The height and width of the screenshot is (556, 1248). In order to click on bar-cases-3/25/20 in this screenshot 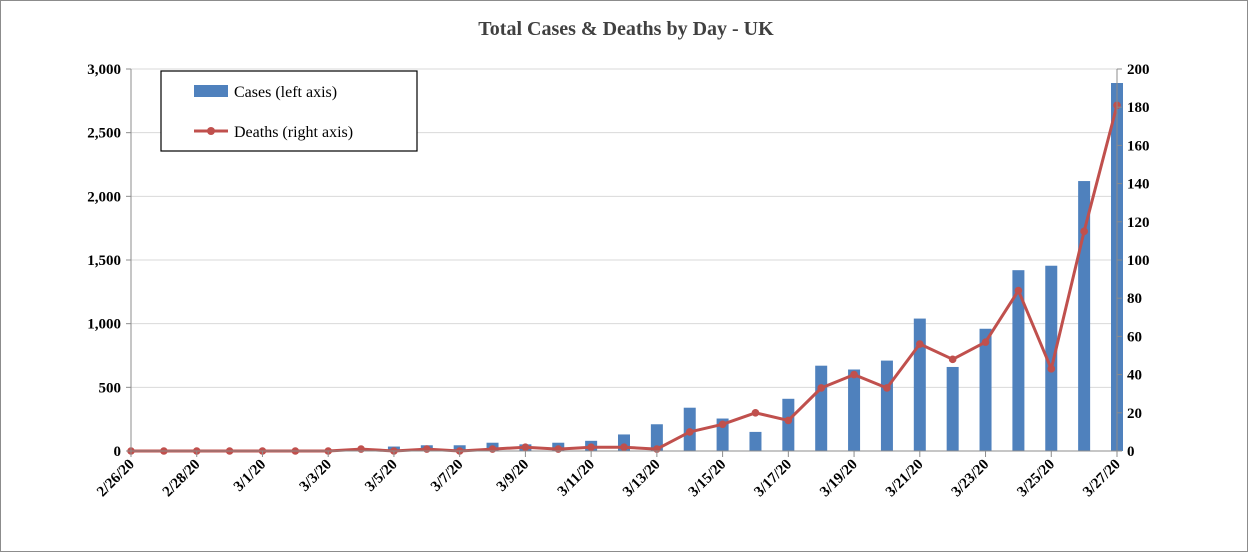, I will do `click(1051, 358)`.